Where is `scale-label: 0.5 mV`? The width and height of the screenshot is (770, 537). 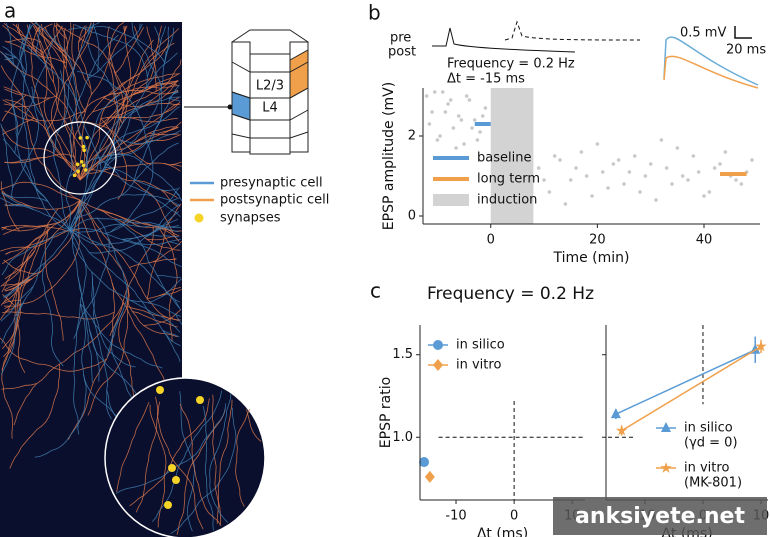 scale-label: 0.5 mV is located at coordinates (703, 33).